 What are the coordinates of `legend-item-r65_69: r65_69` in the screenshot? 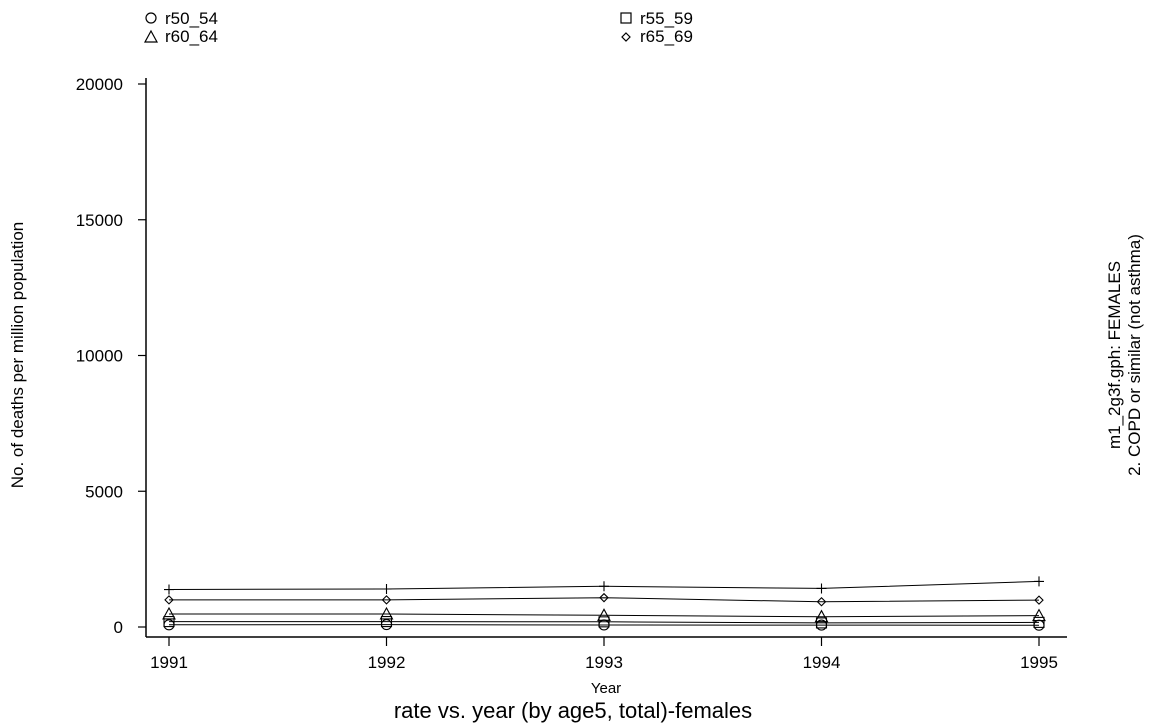 It's located at (657, 36).